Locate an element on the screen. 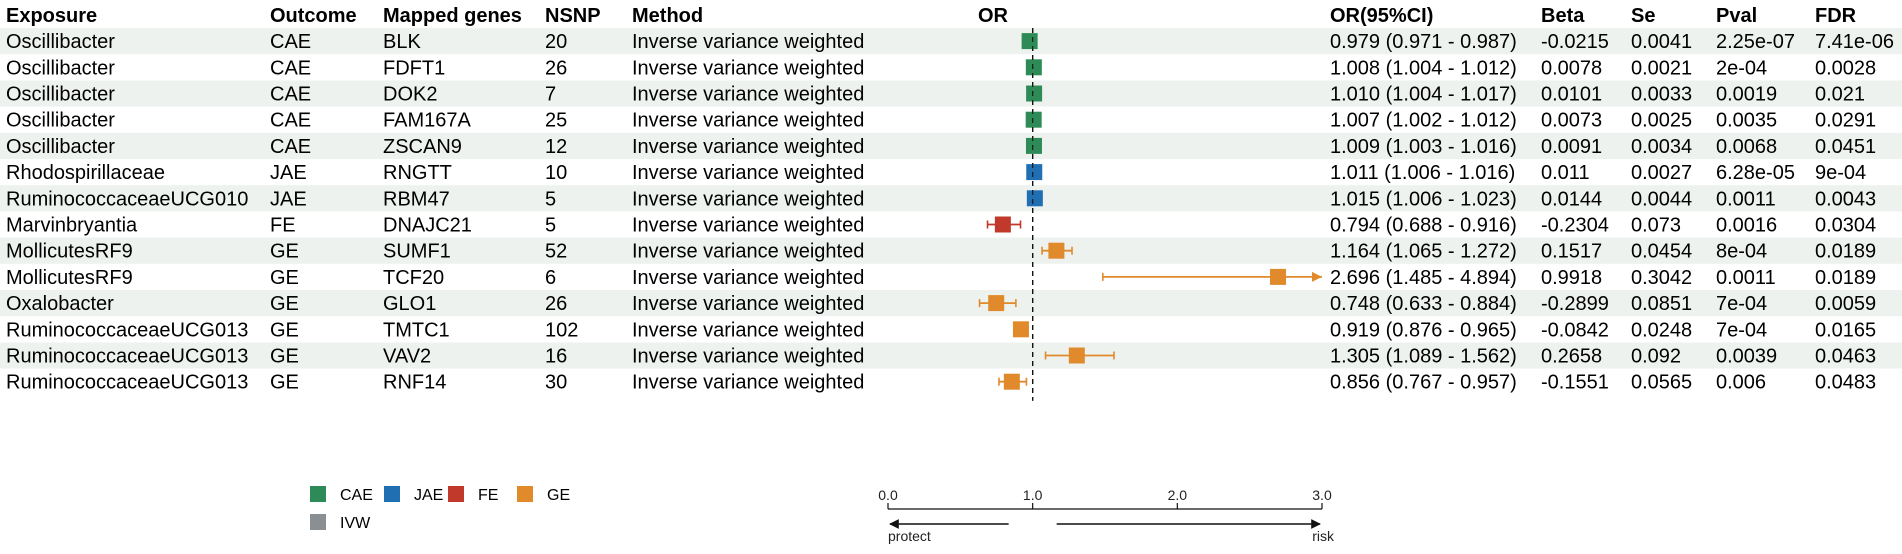 This screenshot has height=554, width=1902. gene-cell: FDFT1 is located at coordinates (414, 68).